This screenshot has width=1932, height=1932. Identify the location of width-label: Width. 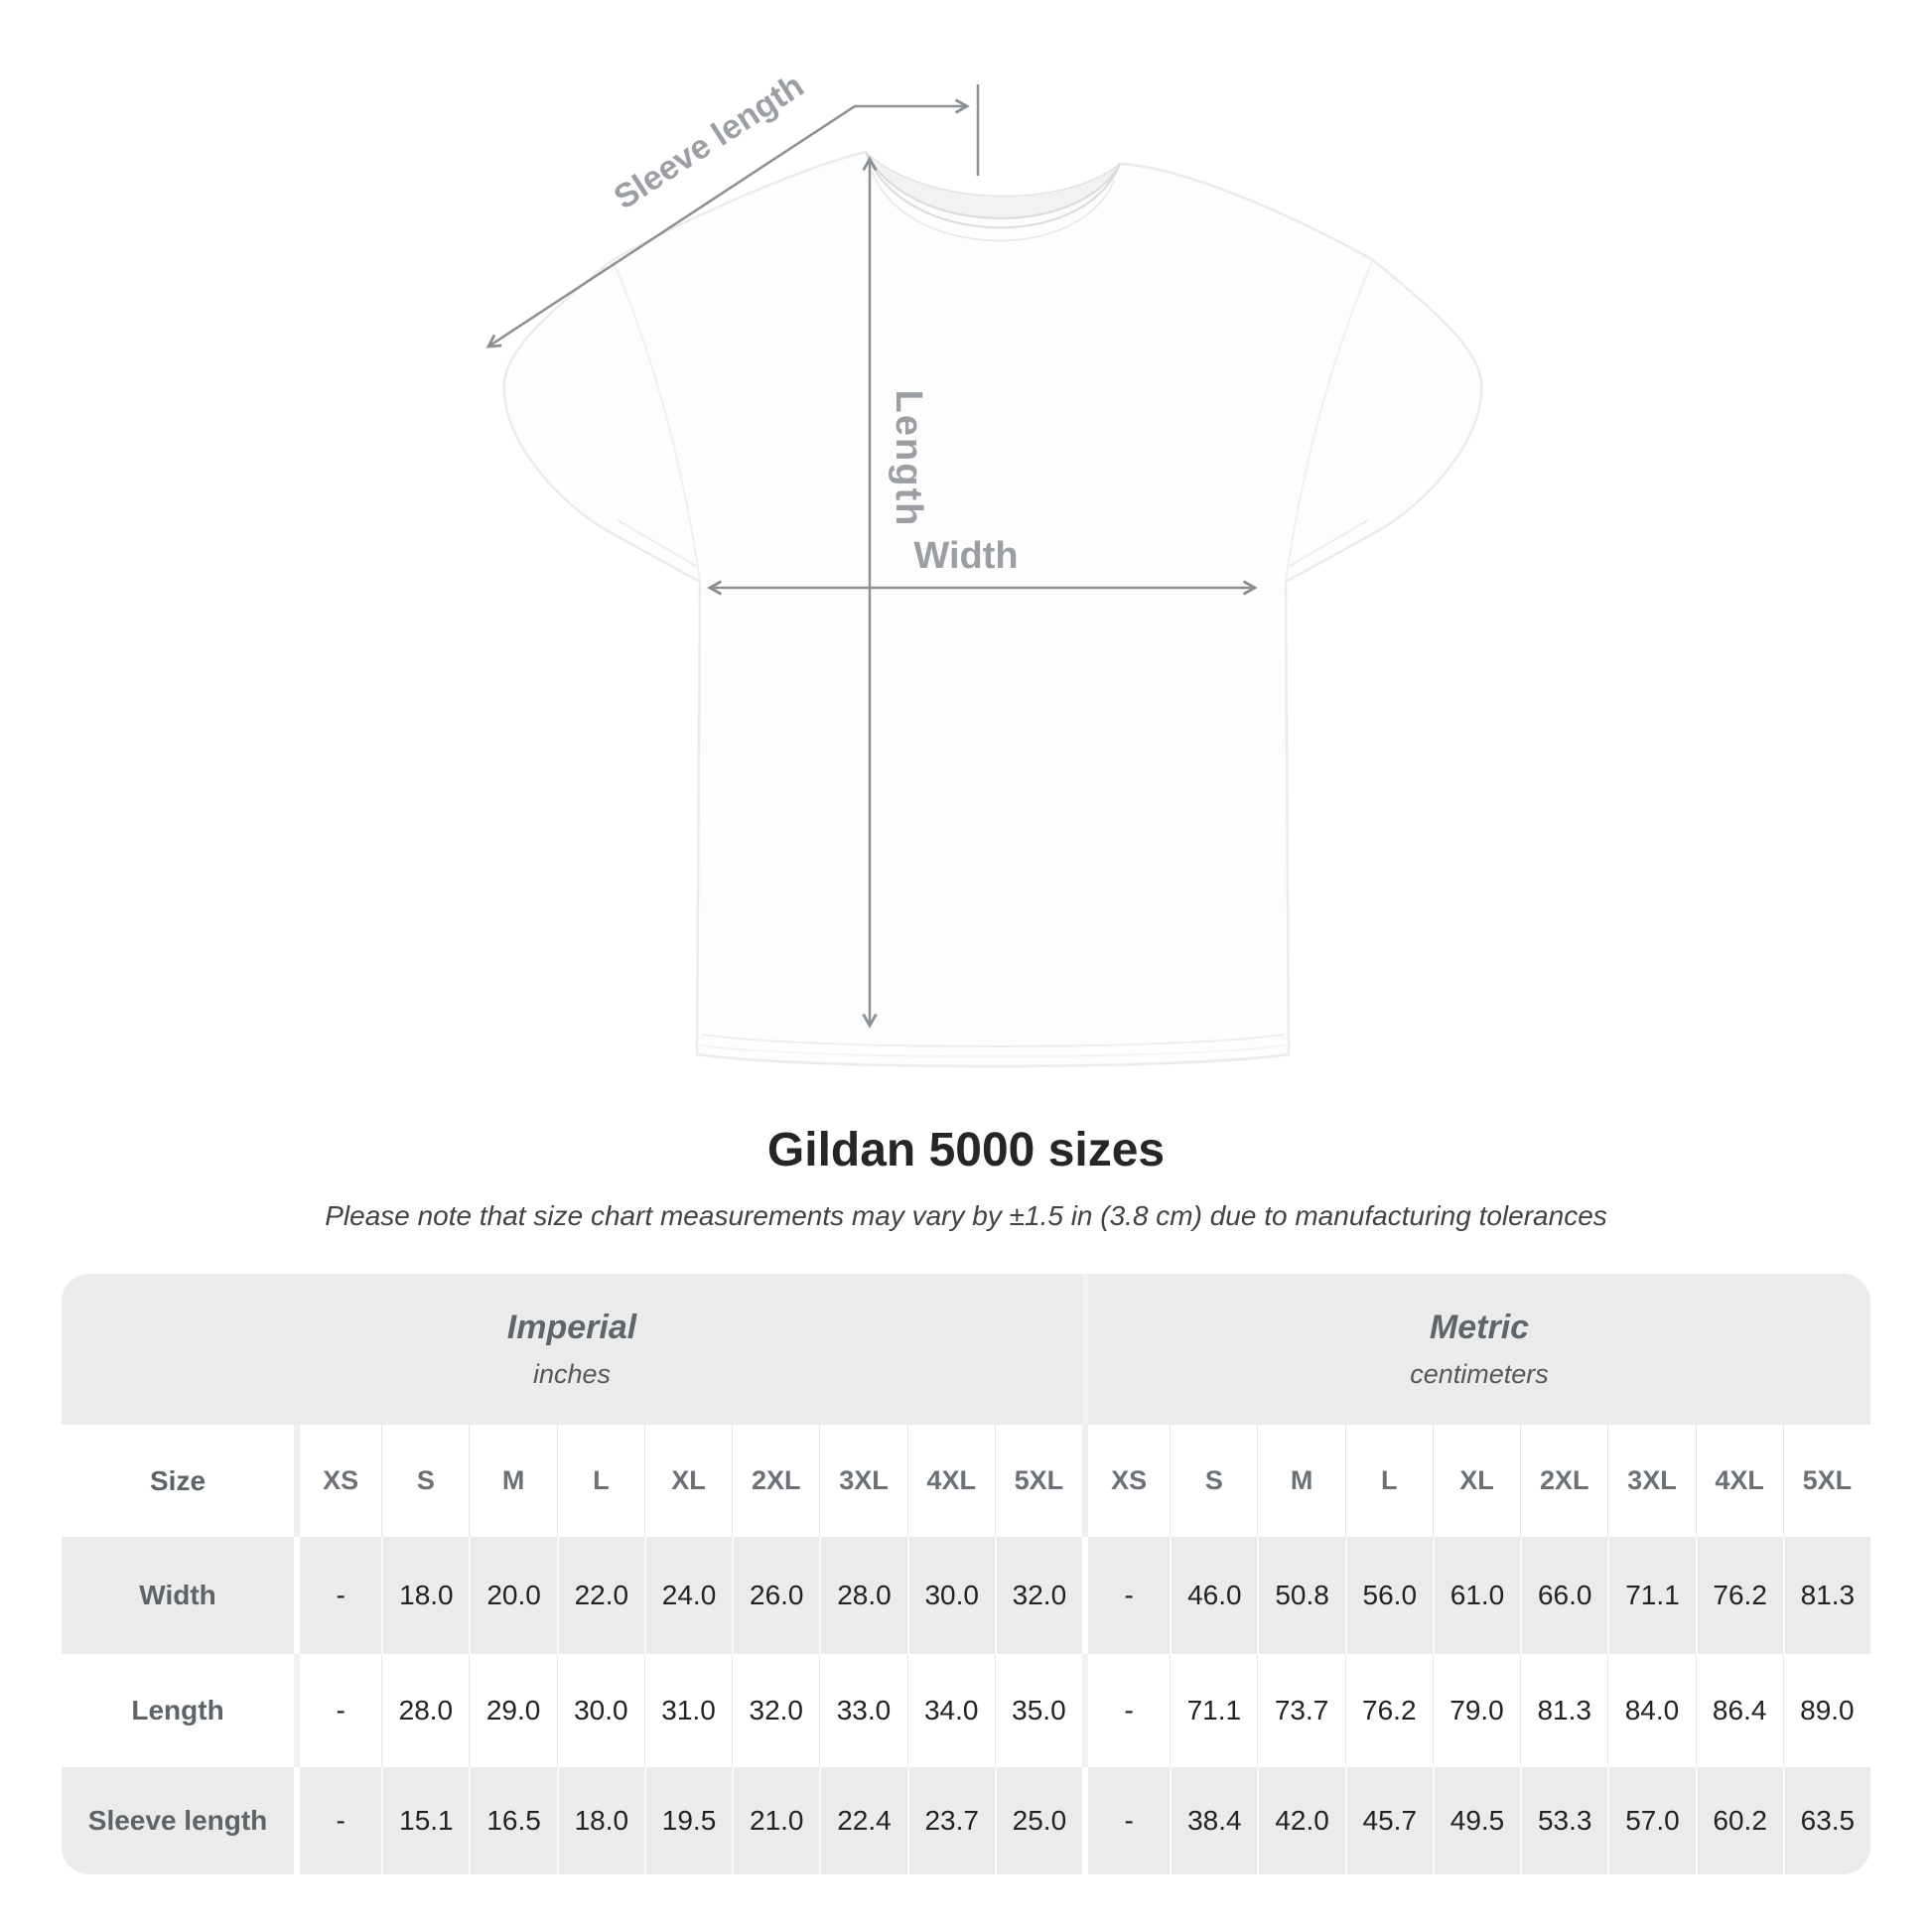
(966, 556).